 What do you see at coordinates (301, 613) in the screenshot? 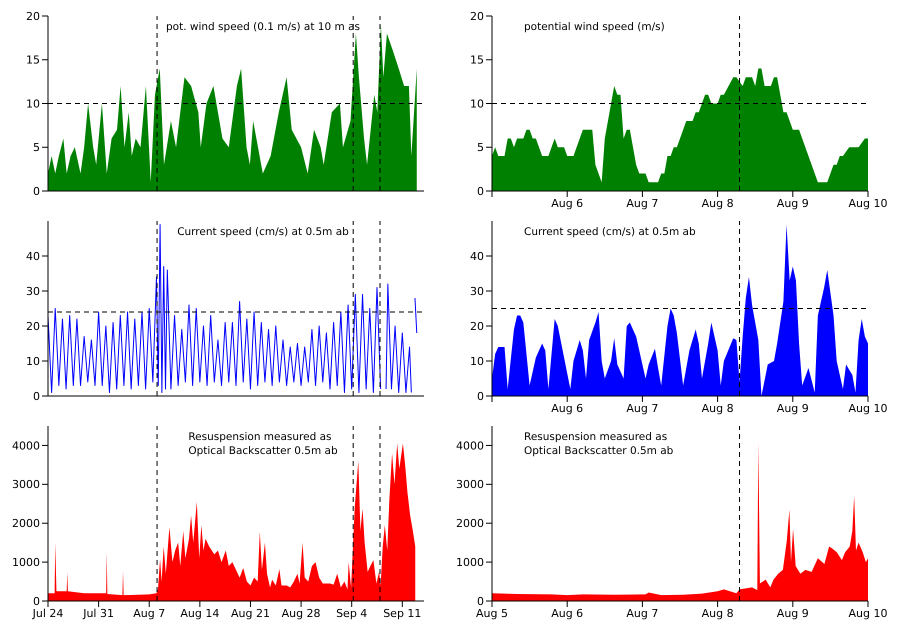
I see `x-tick-label: Aug 28` at bounding box center [301, 613].